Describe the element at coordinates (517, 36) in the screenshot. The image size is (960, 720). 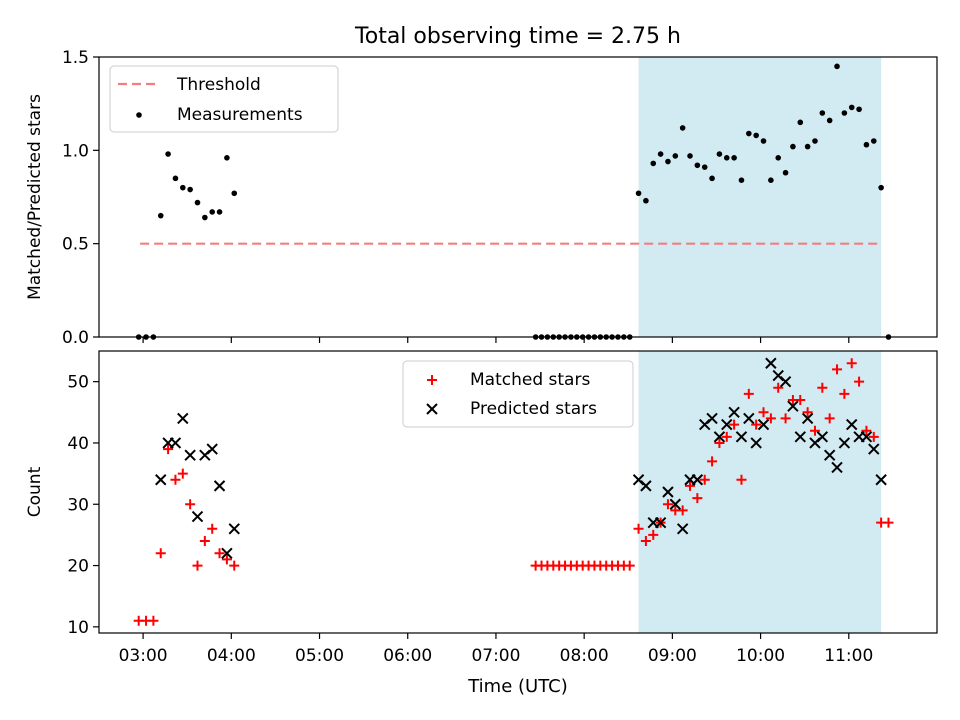
I see `figure-title: Total observing time = 2.75 h` at that location.